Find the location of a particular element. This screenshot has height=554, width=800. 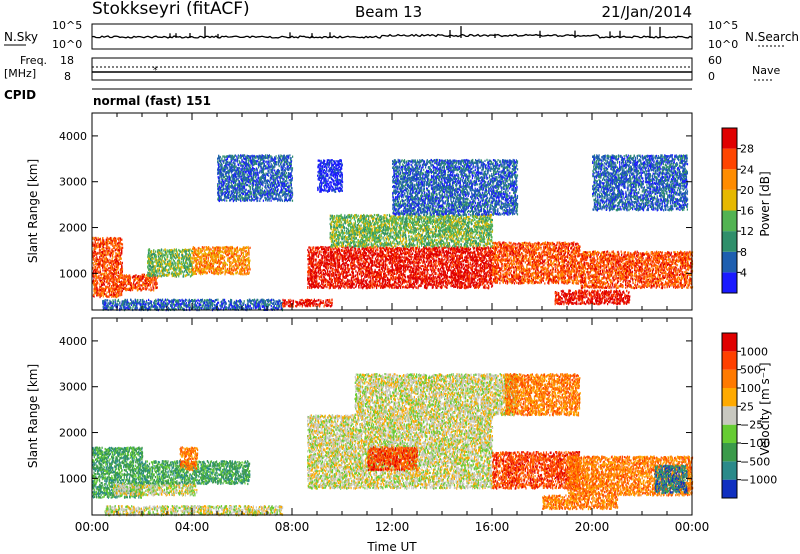

nsearch-tick-top: 10^5 is located at coordinates (723, 25).